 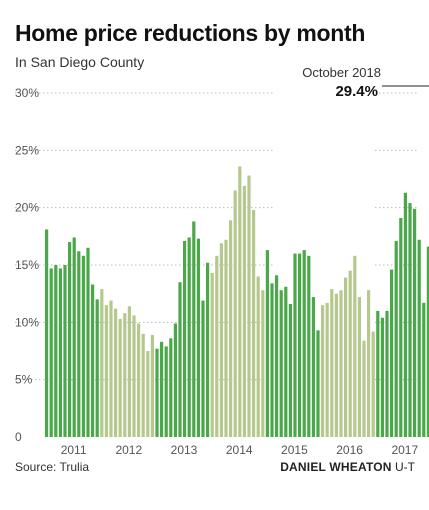 What do you see at coordinates (341, 72) in the screenshot?
I see `annotation-label: October 2018` at bounding box center [341, 72].